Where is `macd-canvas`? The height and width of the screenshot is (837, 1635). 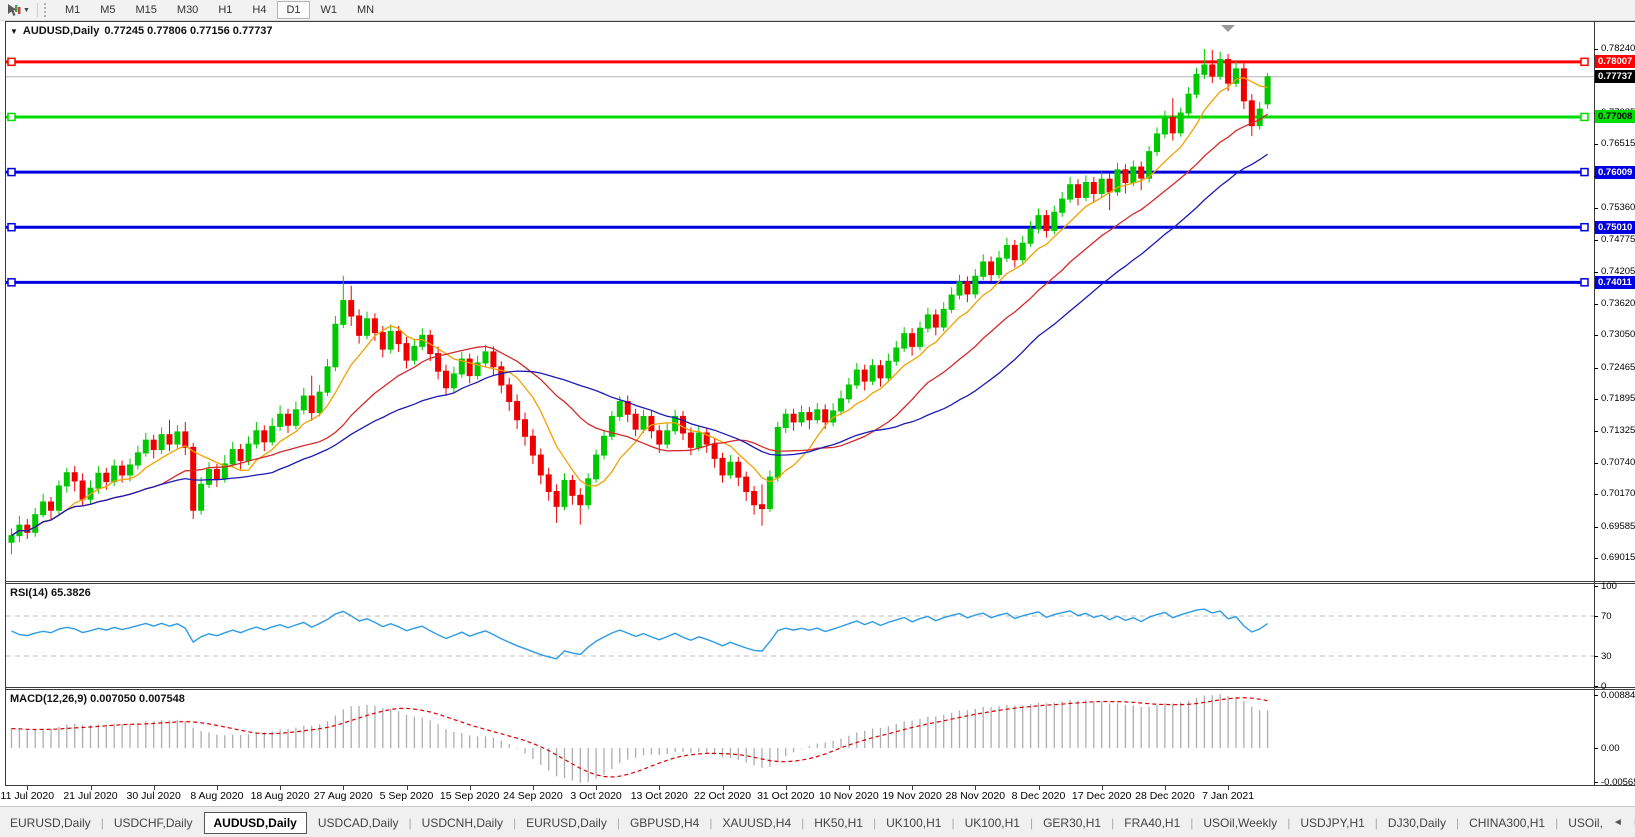 macd-canvas is located at coordinates (800, 737).